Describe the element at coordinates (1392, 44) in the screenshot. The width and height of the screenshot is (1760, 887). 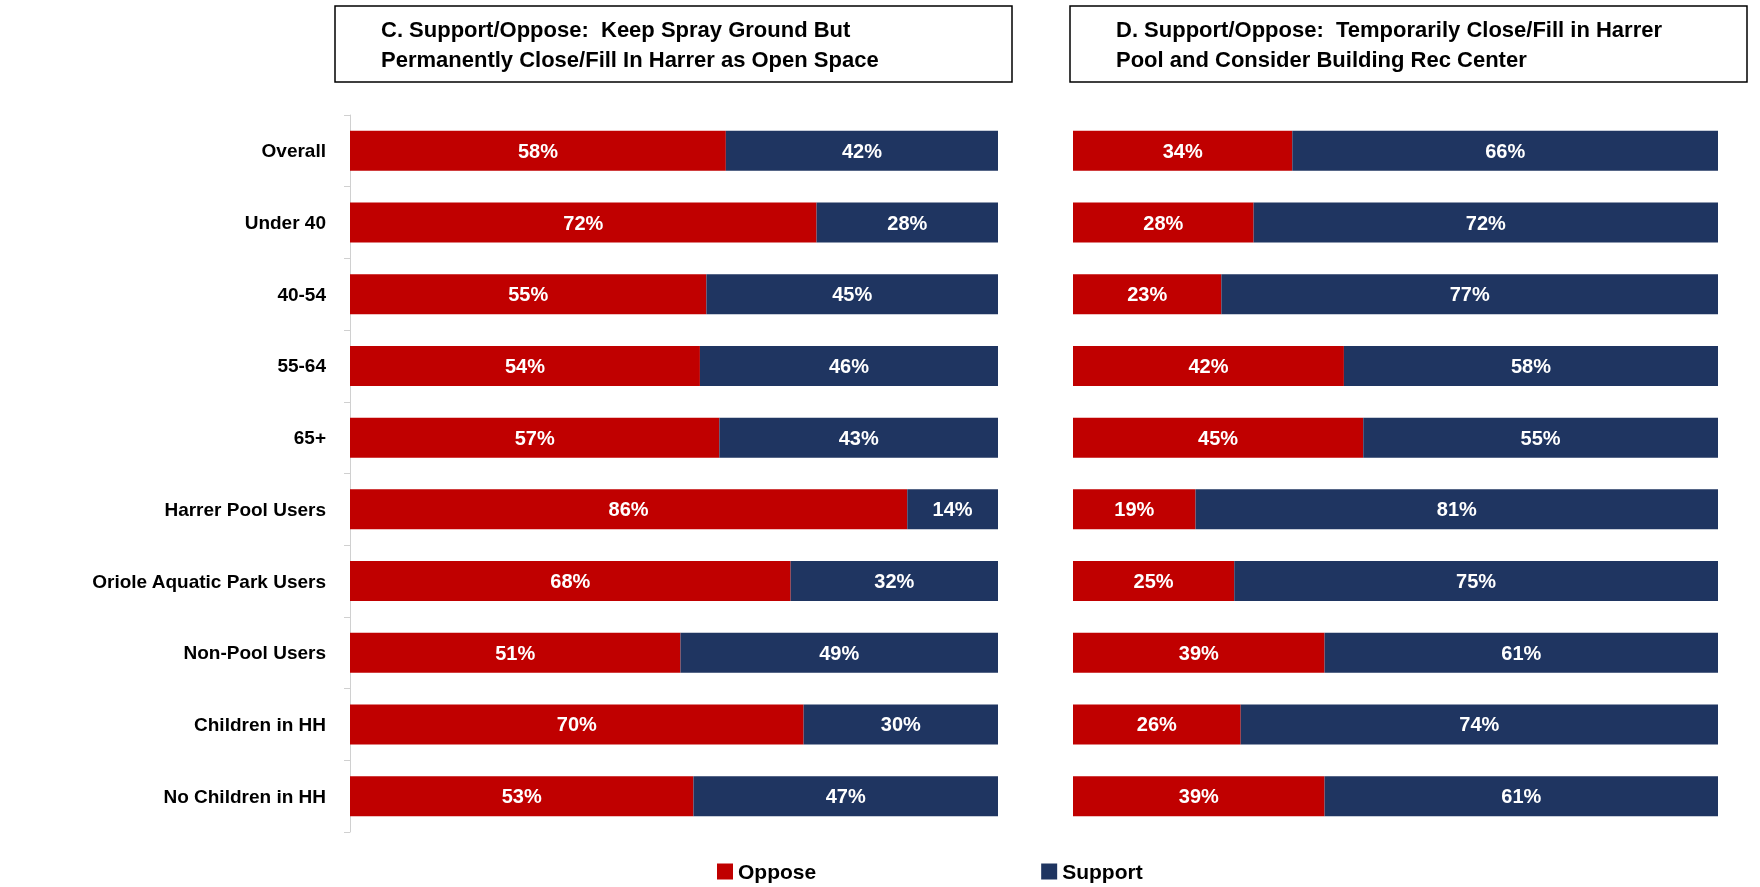
I see `chart-title: D. Support/Oppose: Temporarily Close/Fill in Harrer Pool and Consider Building Rec Center` at that location.